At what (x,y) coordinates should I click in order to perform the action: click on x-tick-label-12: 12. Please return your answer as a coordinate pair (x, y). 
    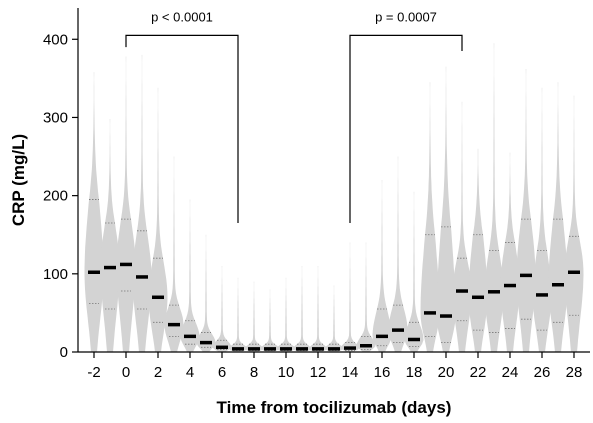
    Looking at the image, I should click on (318, 372).